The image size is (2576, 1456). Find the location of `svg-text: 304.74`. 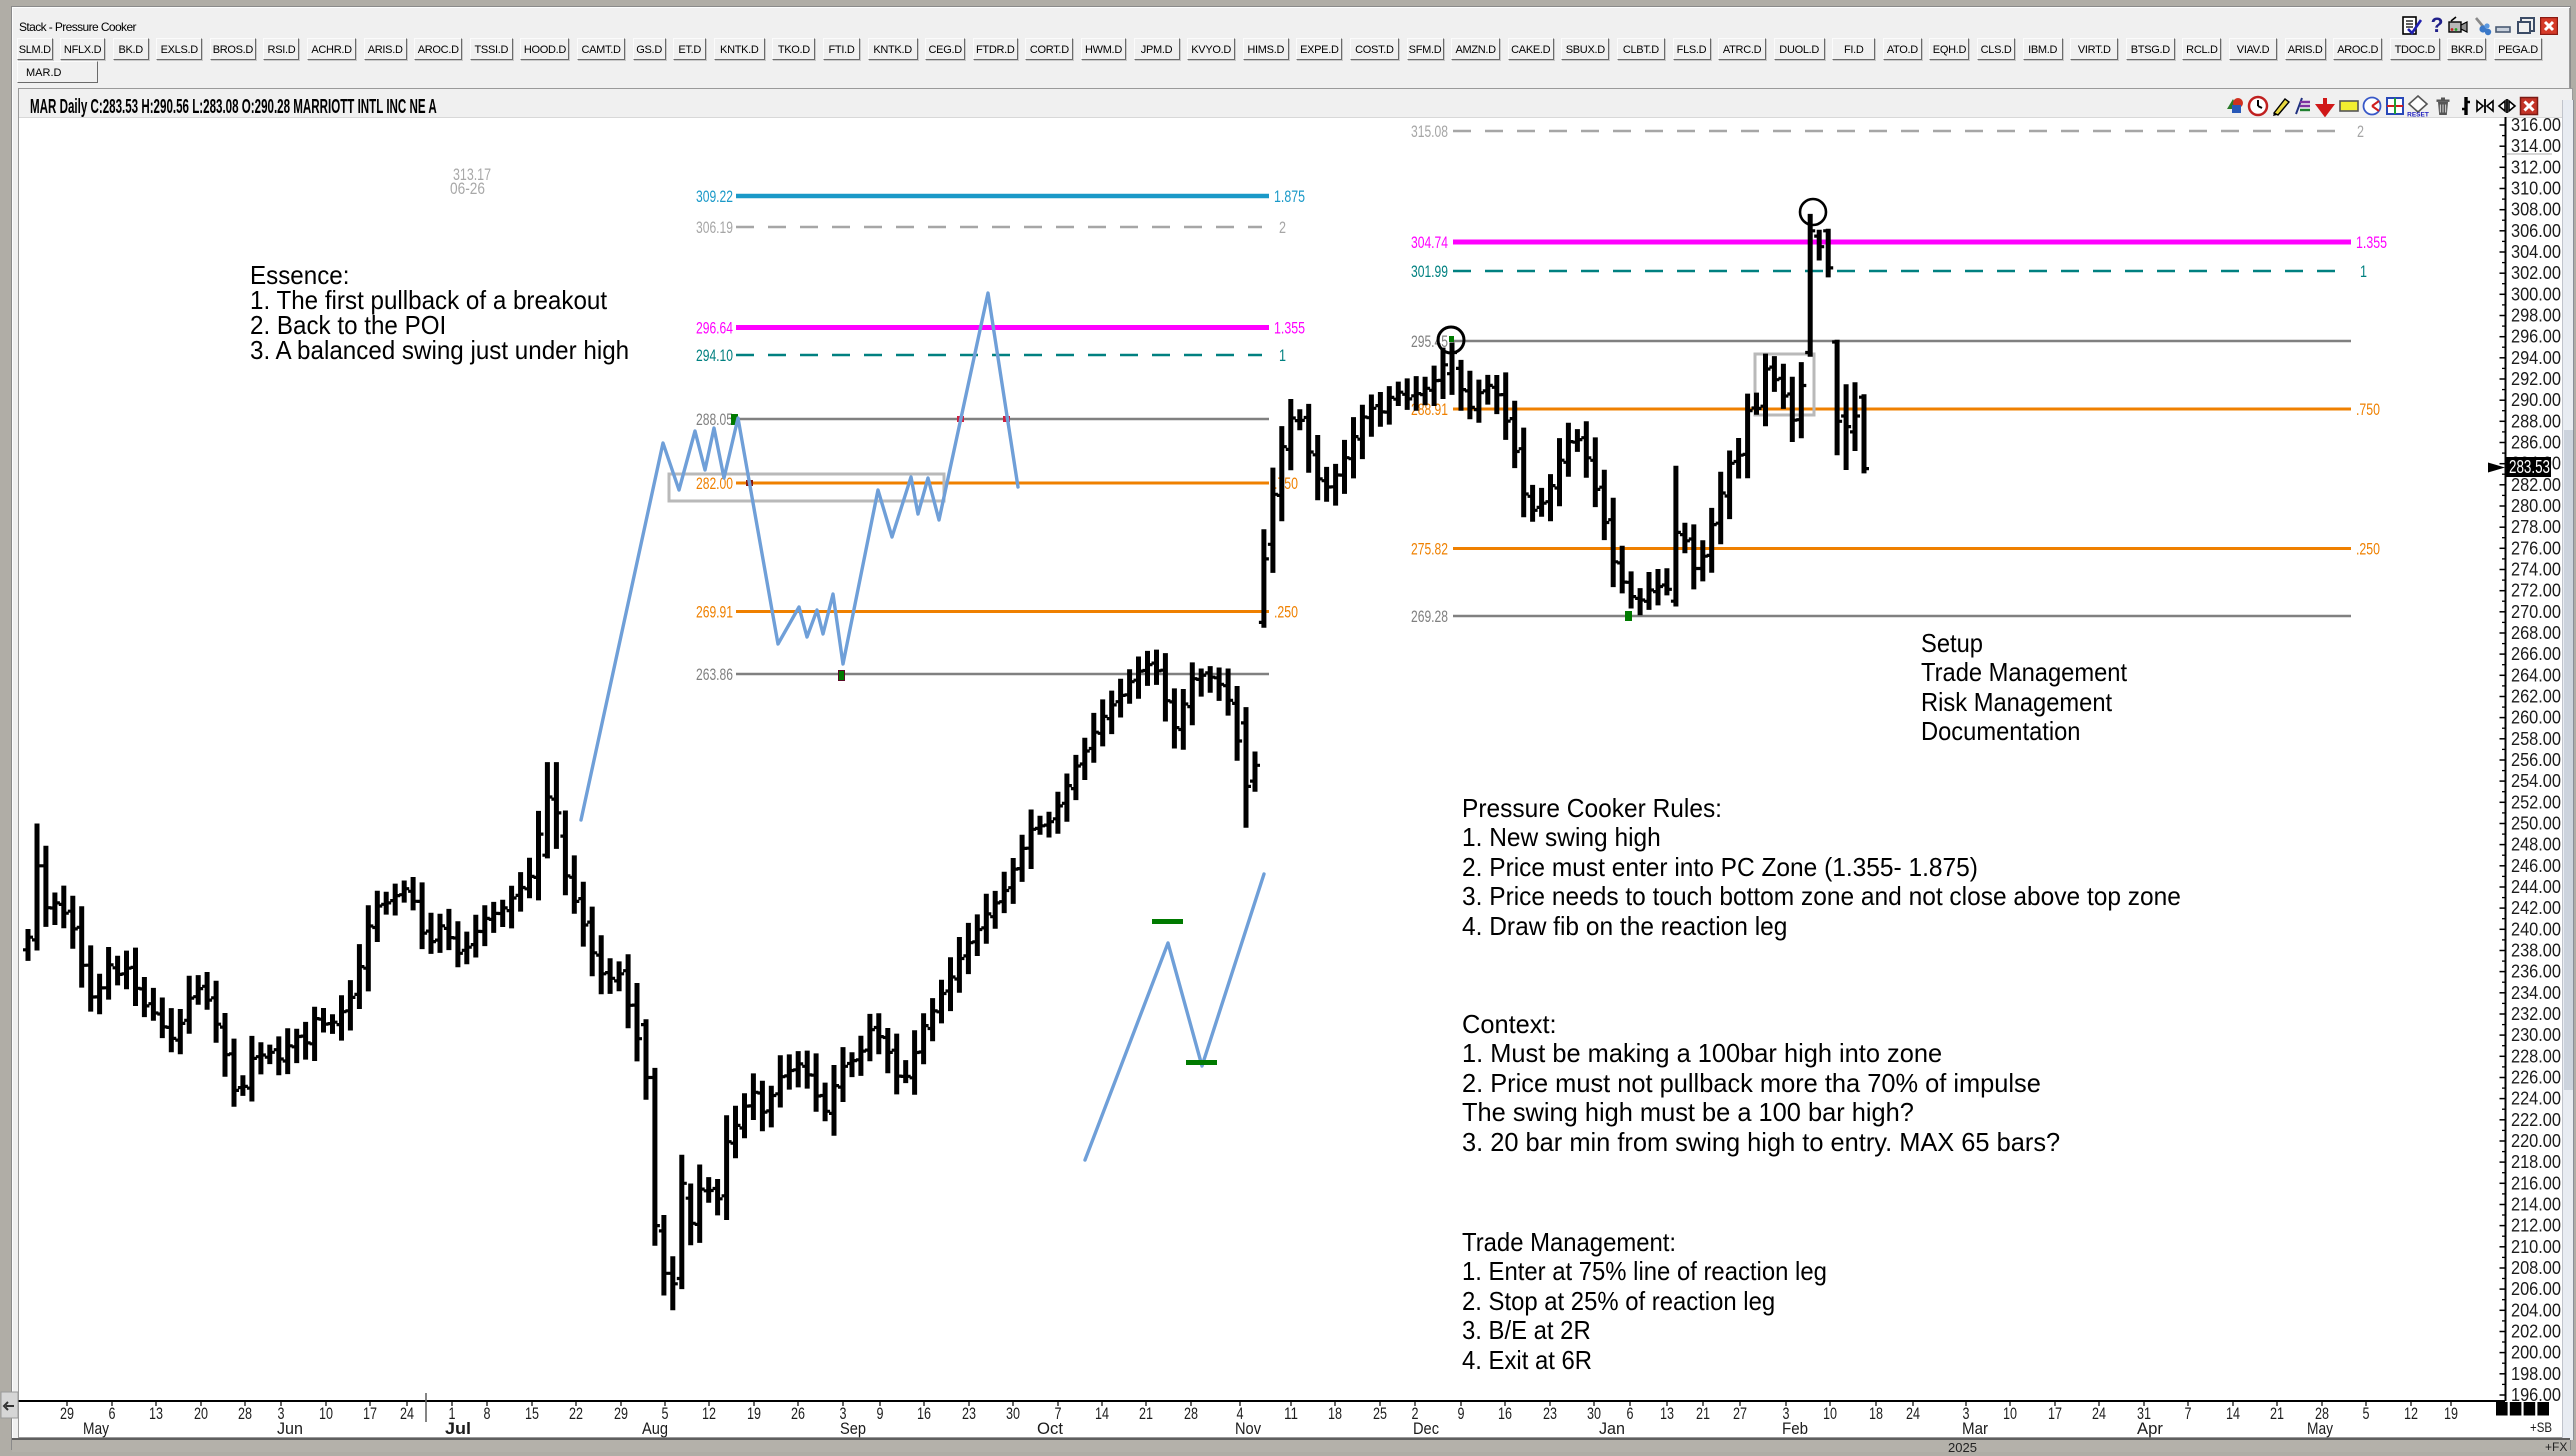

svg-text: 304.74 is located at coordinates (1429, 242).